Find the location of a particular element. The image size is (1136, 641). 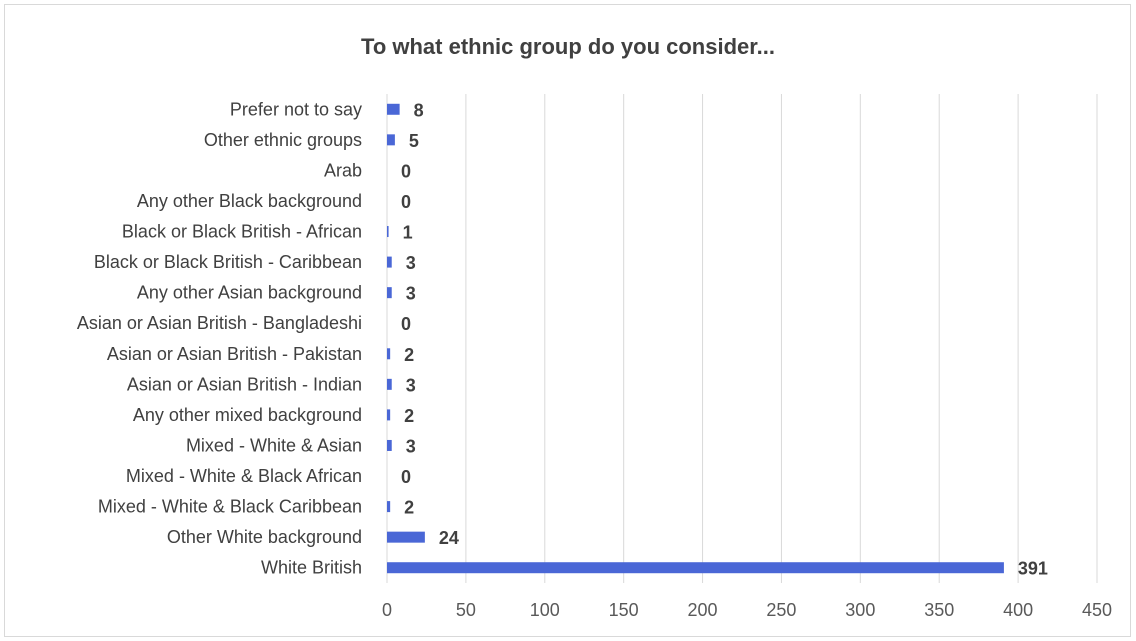

x-tick-label: 150 is located at coordinates (624, 610).